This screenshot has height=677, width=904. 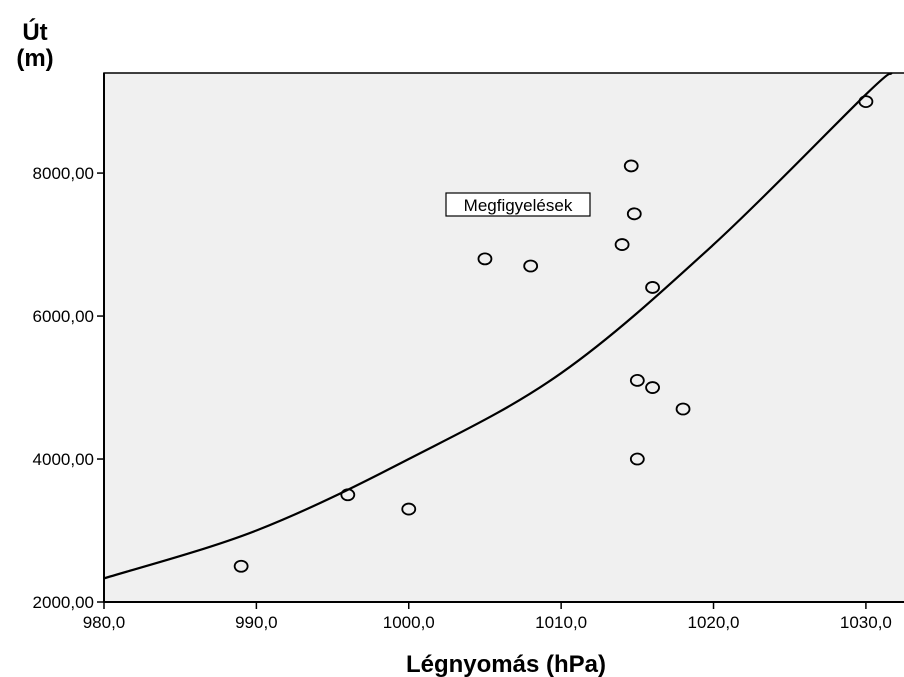 I want to click on x-tick-label: 1030,0, so click(x=866, y=622).